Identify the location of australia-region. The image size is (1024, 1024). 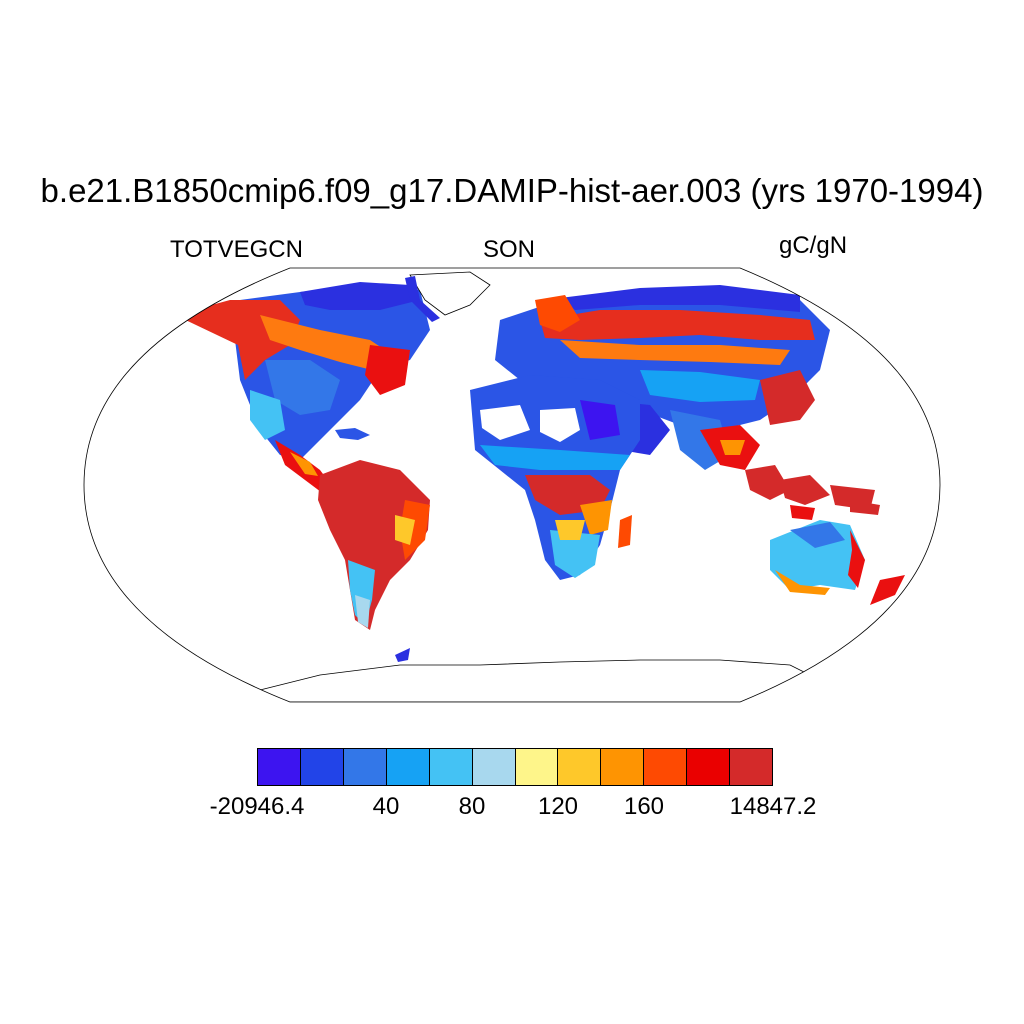
(837, 552).